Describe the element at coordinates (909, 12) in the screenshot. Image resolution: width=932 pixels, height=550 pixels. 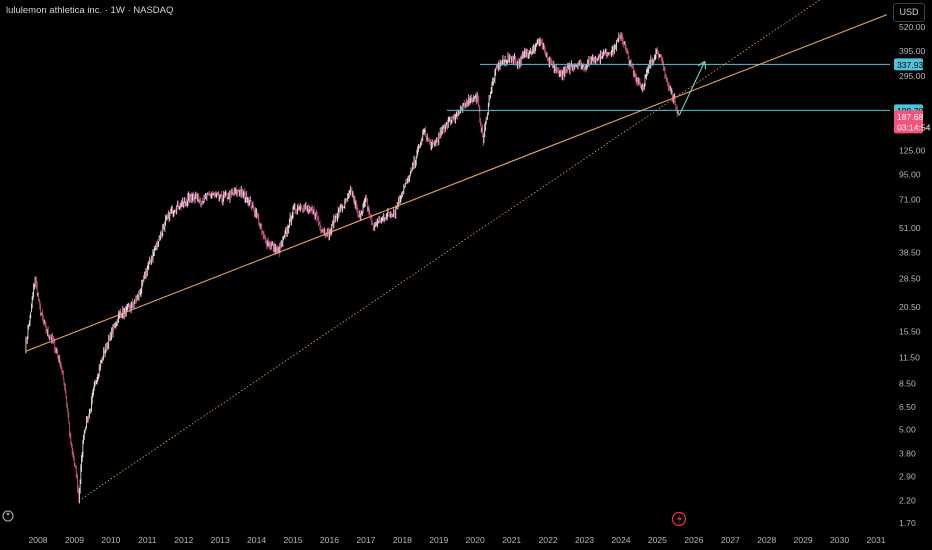
I see `currency-button: USD` at that location.